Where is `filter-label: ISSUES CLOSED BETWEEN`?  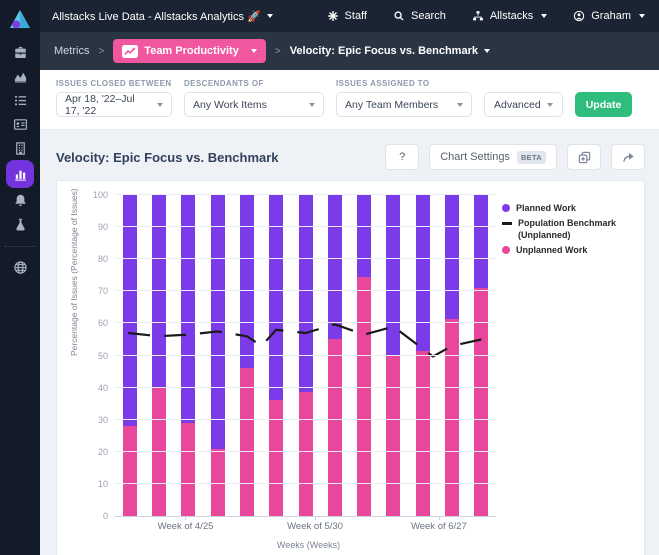
filter-label: ISSUES CLOSED BETWEEN is located at coordinates (114, 83).